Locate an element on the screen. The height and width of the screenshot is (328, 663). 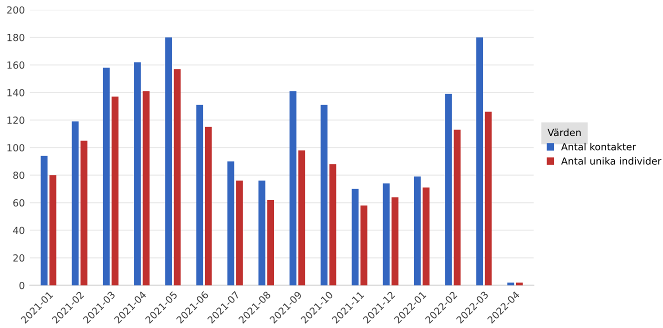
legend-label: Antal kontakter is located at coordinates (598, 146).